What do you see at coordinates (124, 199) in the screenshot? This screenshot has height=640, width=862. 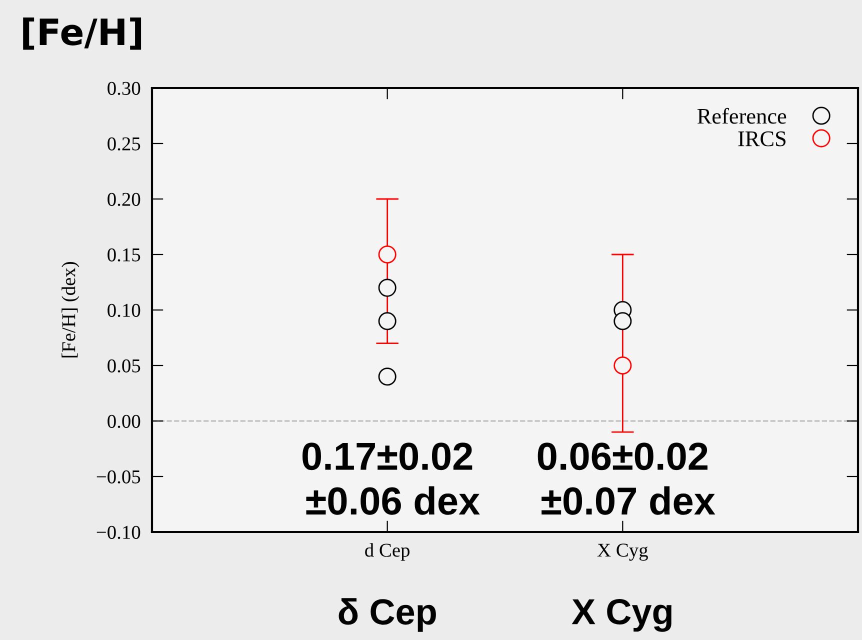 I see `y-tick-label: 0.20` at bounding box center [124, 199].